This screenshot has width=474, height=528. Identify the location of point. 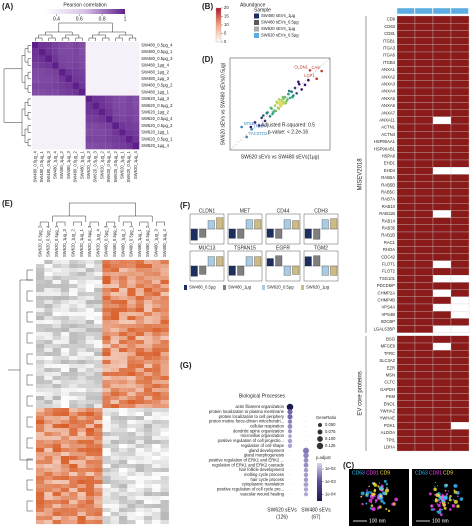
(284, 103).